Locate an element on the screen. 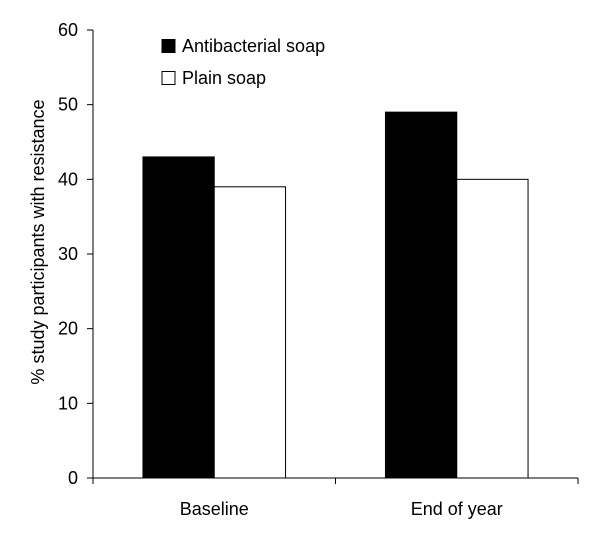 Image resolution: width=600 pixels, height=542 pixels. bar-antibacterial-end-of-year is located at coordinates (421, 295).